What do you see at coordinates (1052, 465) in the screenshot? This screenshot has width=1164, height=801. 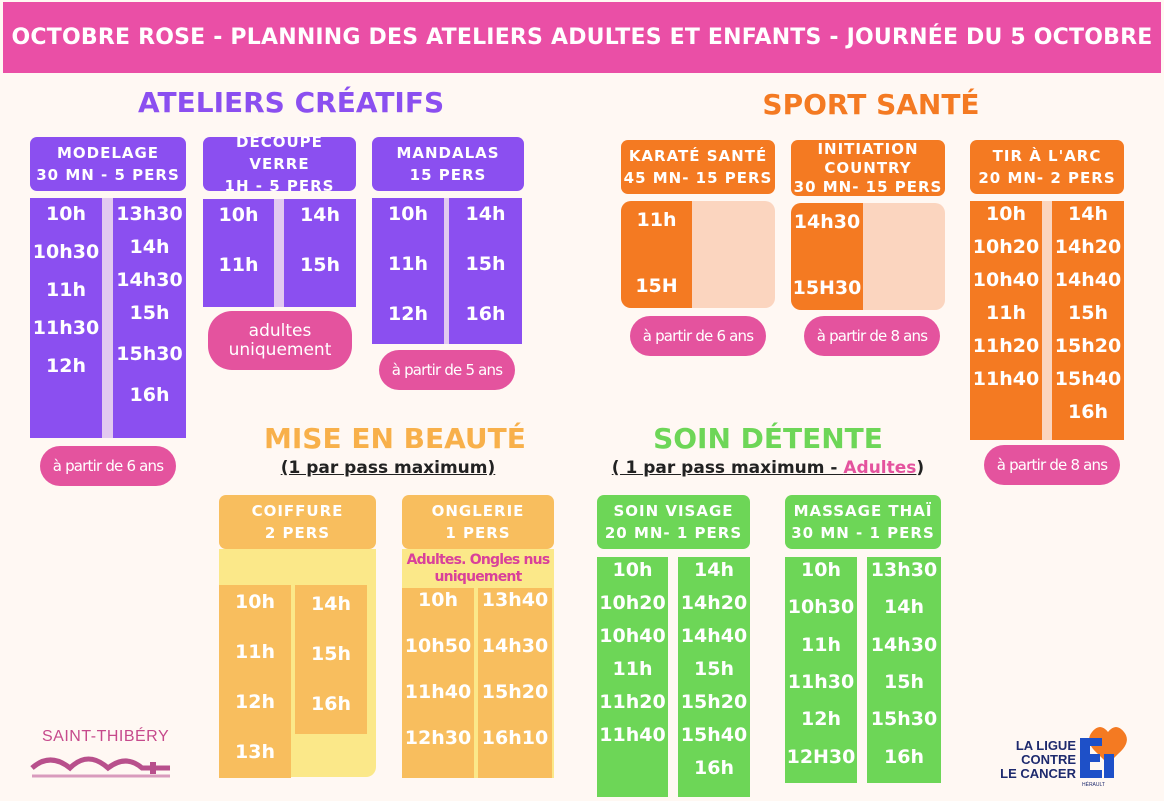 I see `arc-age-badge: à partir de 8 ans` at bounding box center [1052, 465].